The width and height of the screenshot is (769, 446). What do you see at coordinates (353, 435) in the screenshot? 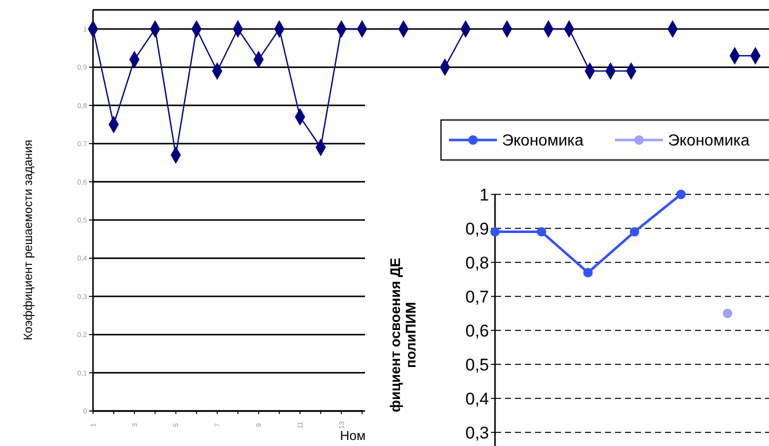
I see `x-axis-title: Ном` at bounding box center [353, 435].